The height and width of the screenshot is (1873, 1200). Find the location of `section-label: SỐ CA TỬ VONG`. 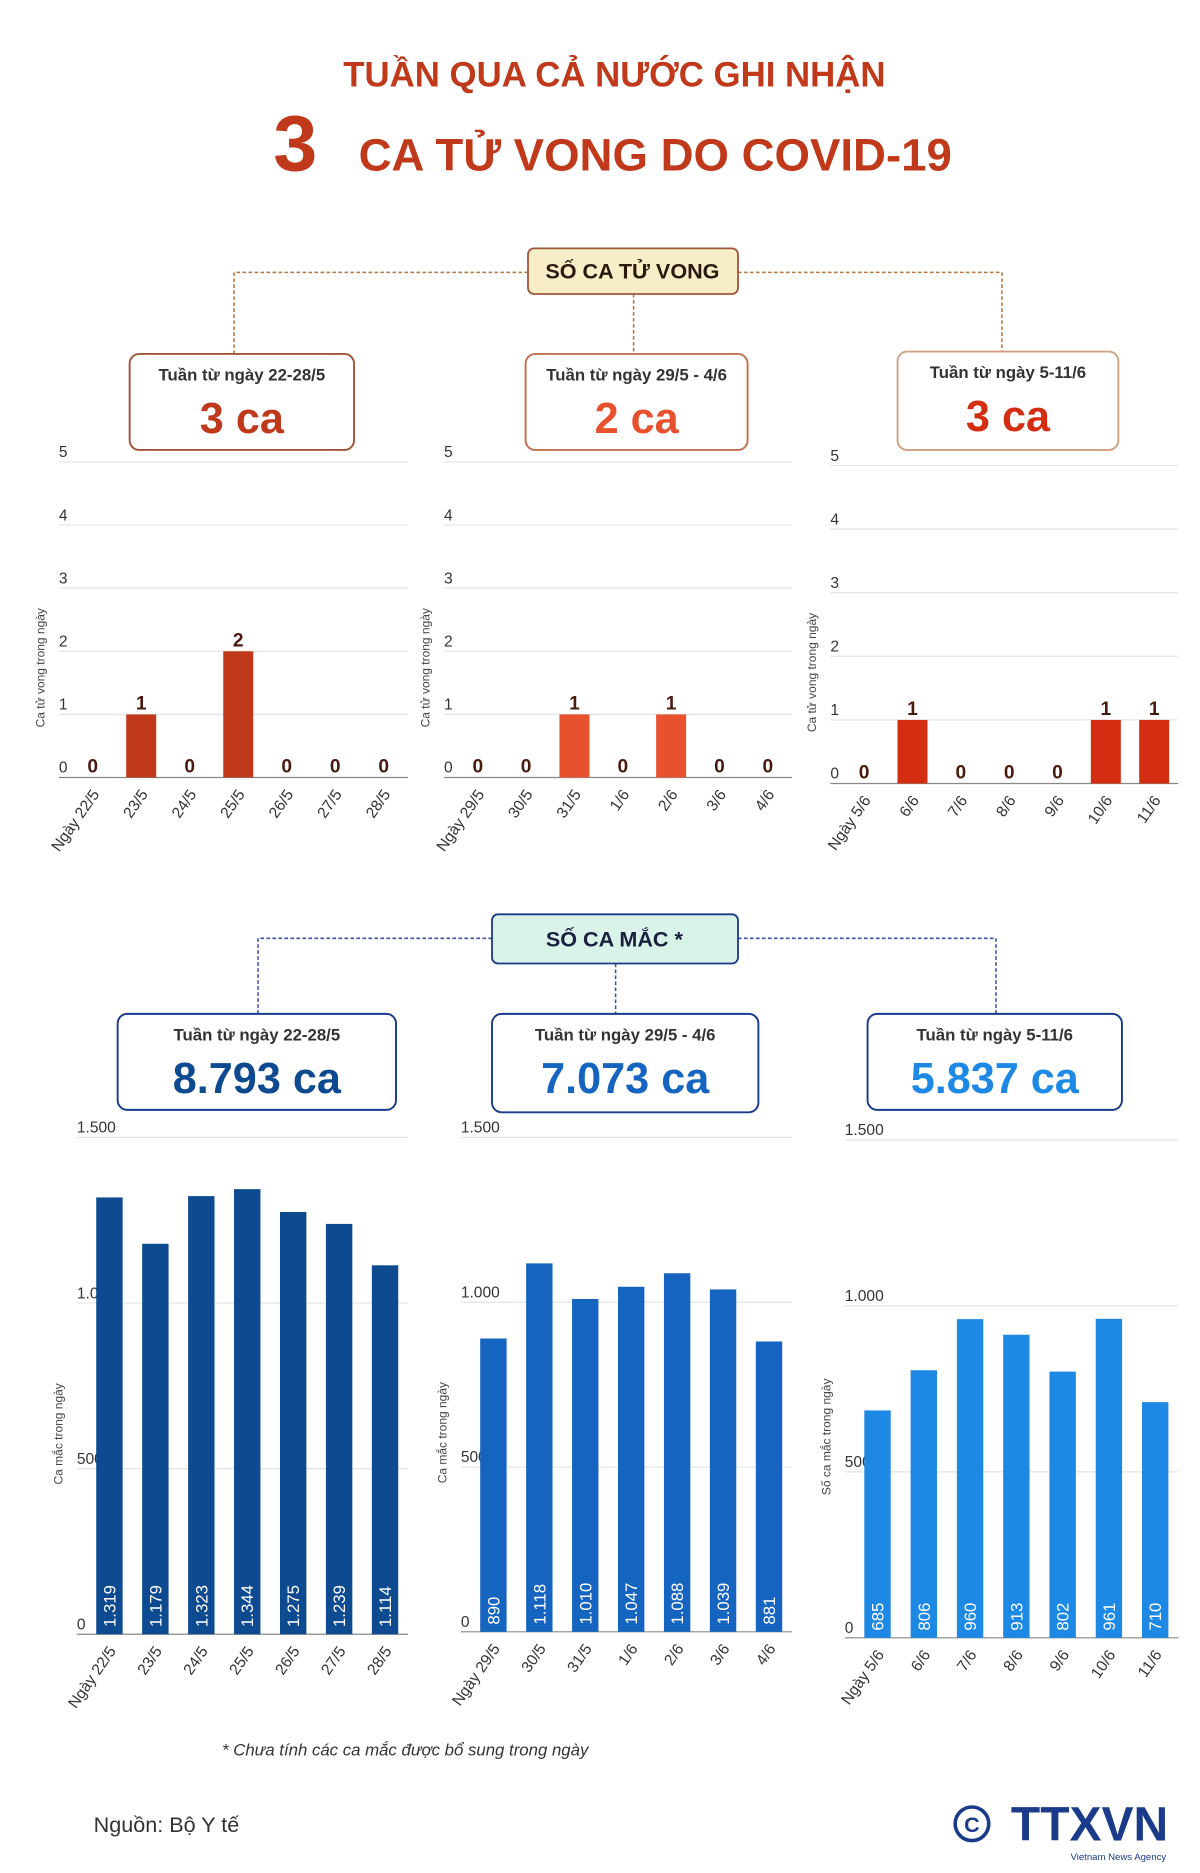

section-label: SỐ CA TỬ VONG is located at coordinates (632, 270).